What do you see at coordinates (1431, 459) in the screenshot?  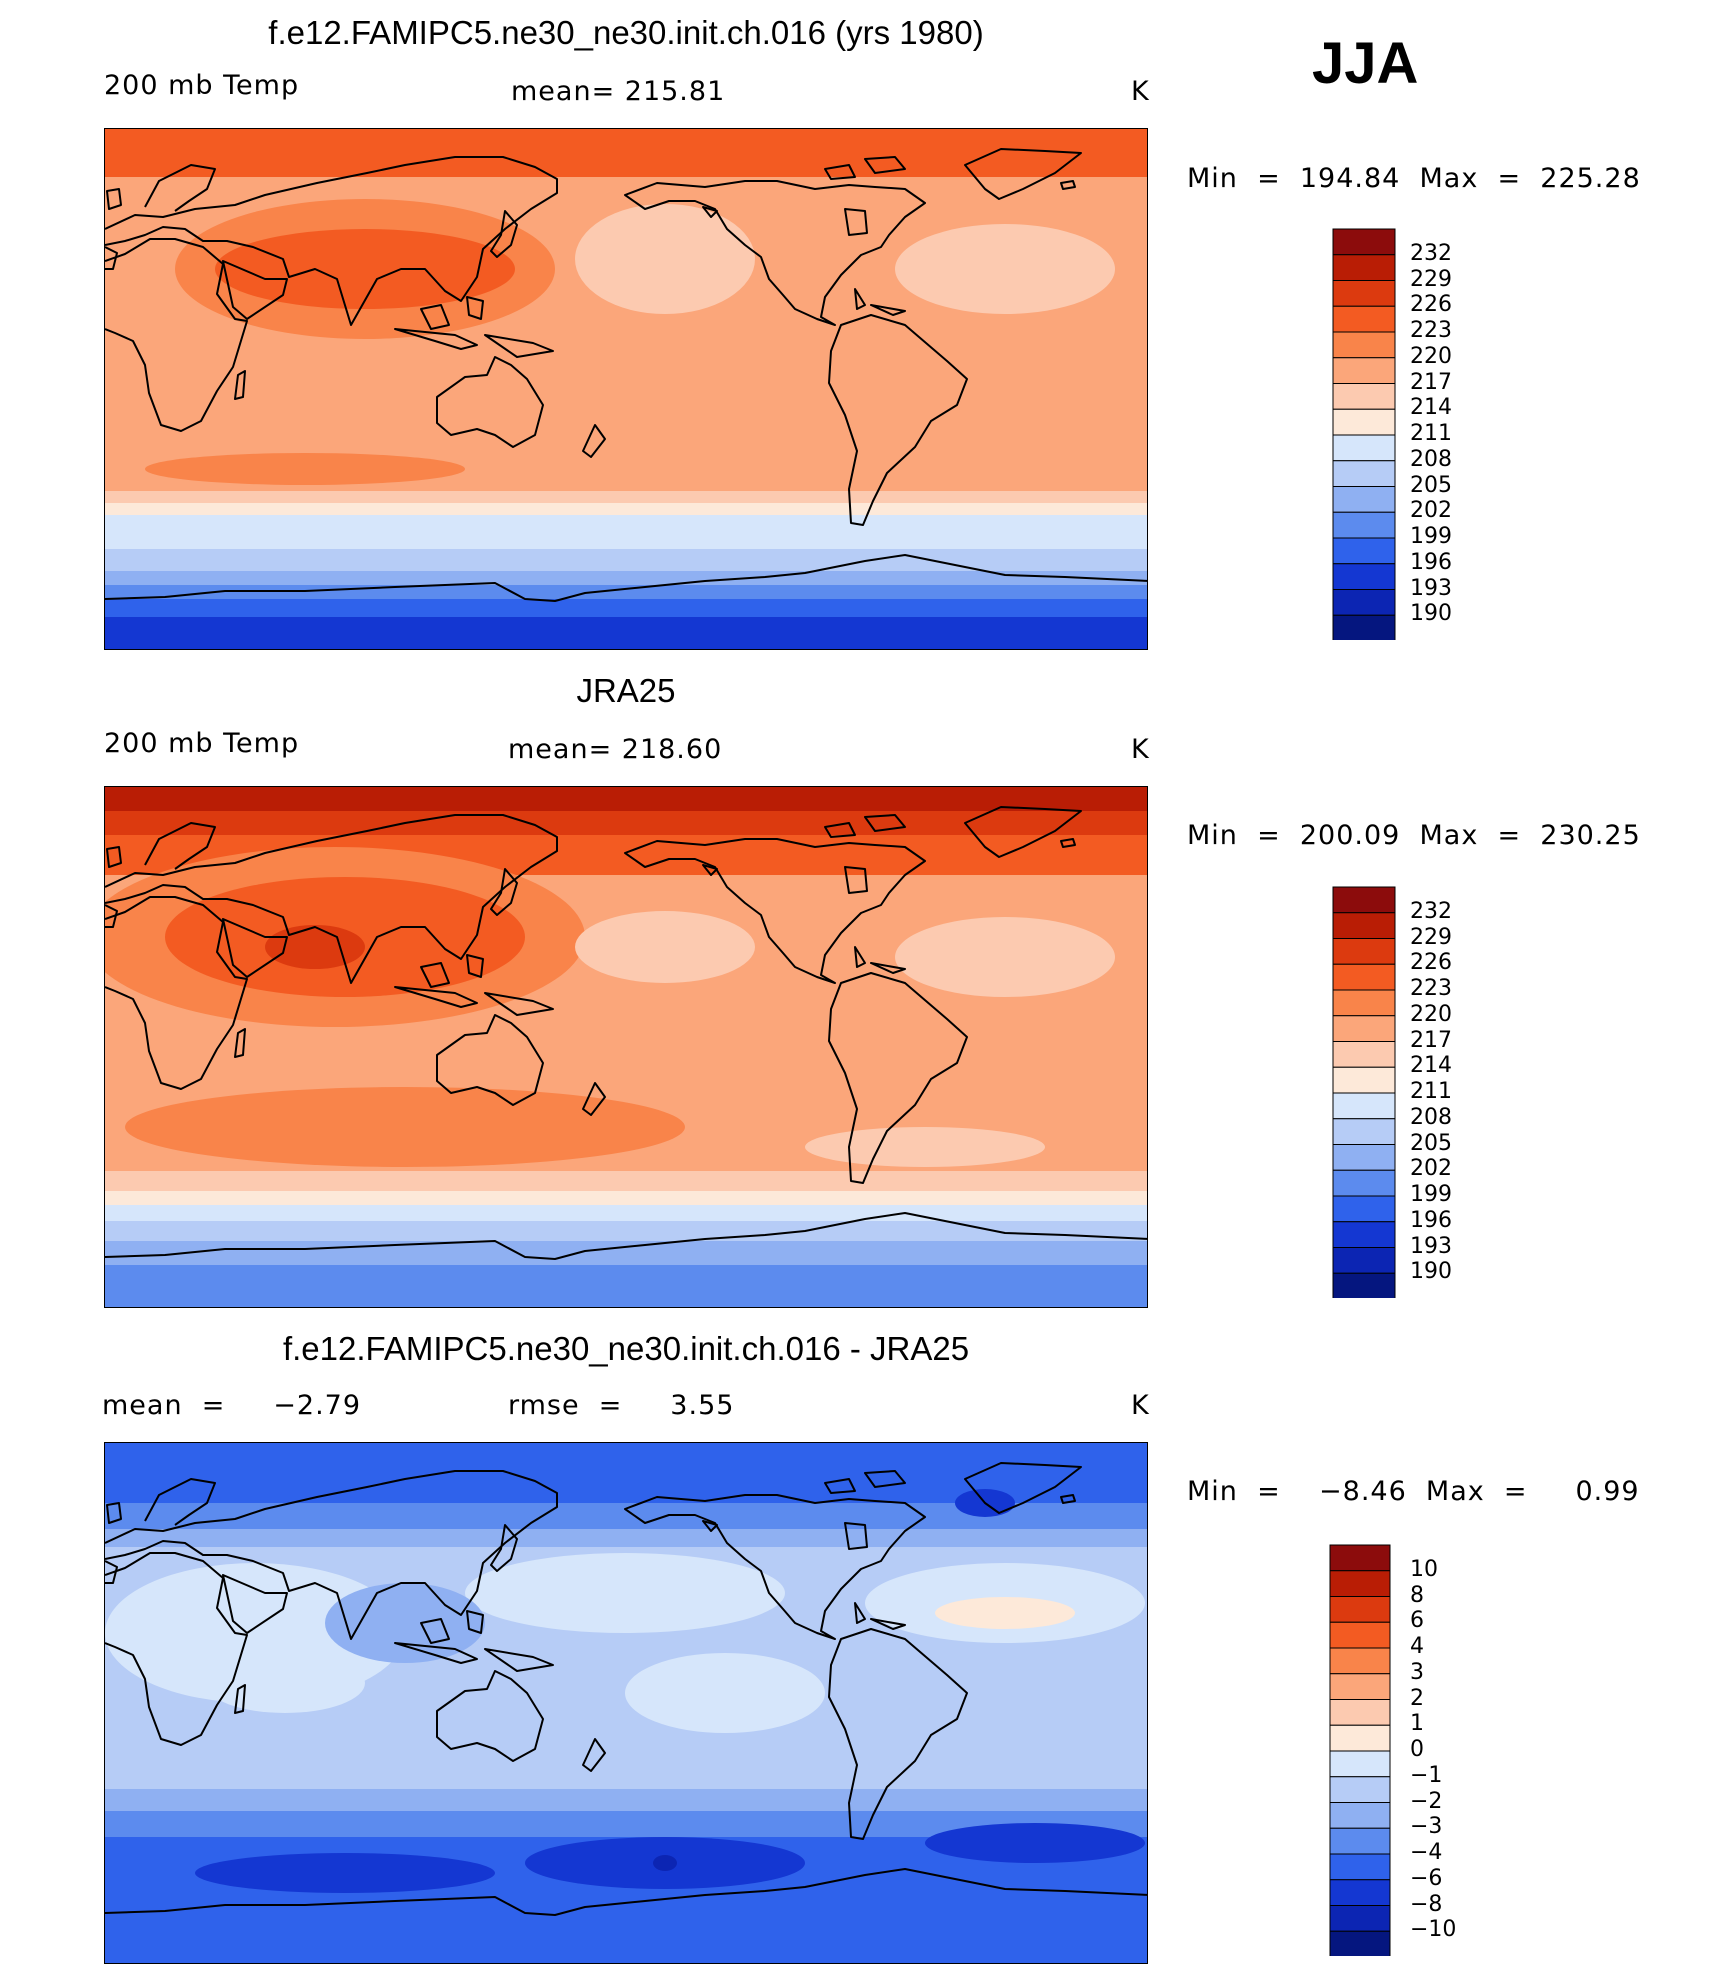 I see `colorbar-tick-label: 208` at bounding box center [1431, 459].